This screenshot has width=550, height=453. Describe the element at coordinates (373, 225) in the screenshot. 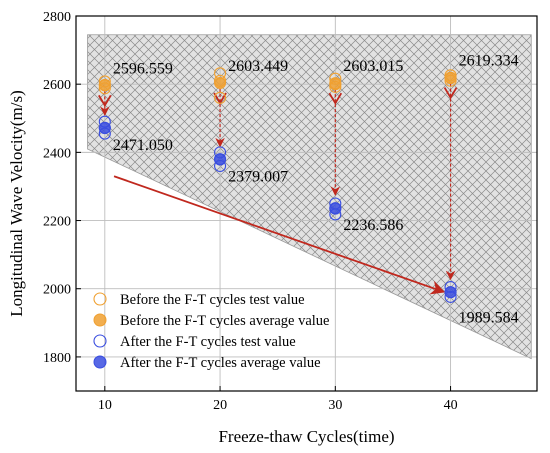

I see `data-label: 2236.586` at that location.